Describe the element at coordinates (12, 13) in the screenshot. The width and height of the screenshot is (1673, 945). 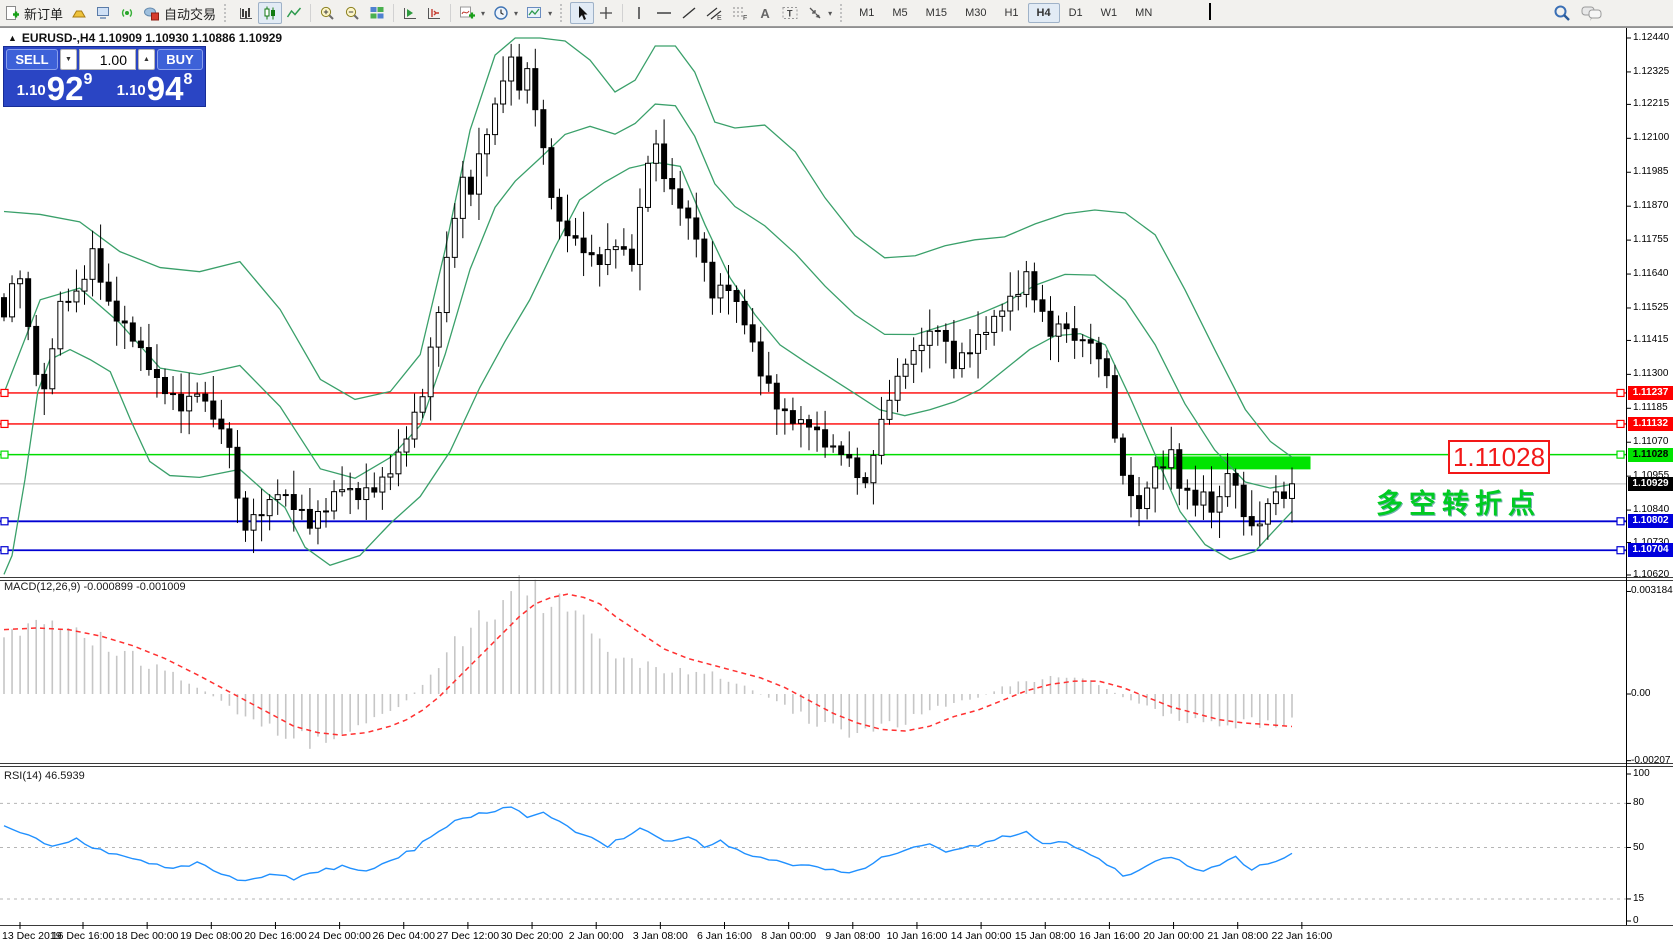
I see `new-order-icon` at that location.